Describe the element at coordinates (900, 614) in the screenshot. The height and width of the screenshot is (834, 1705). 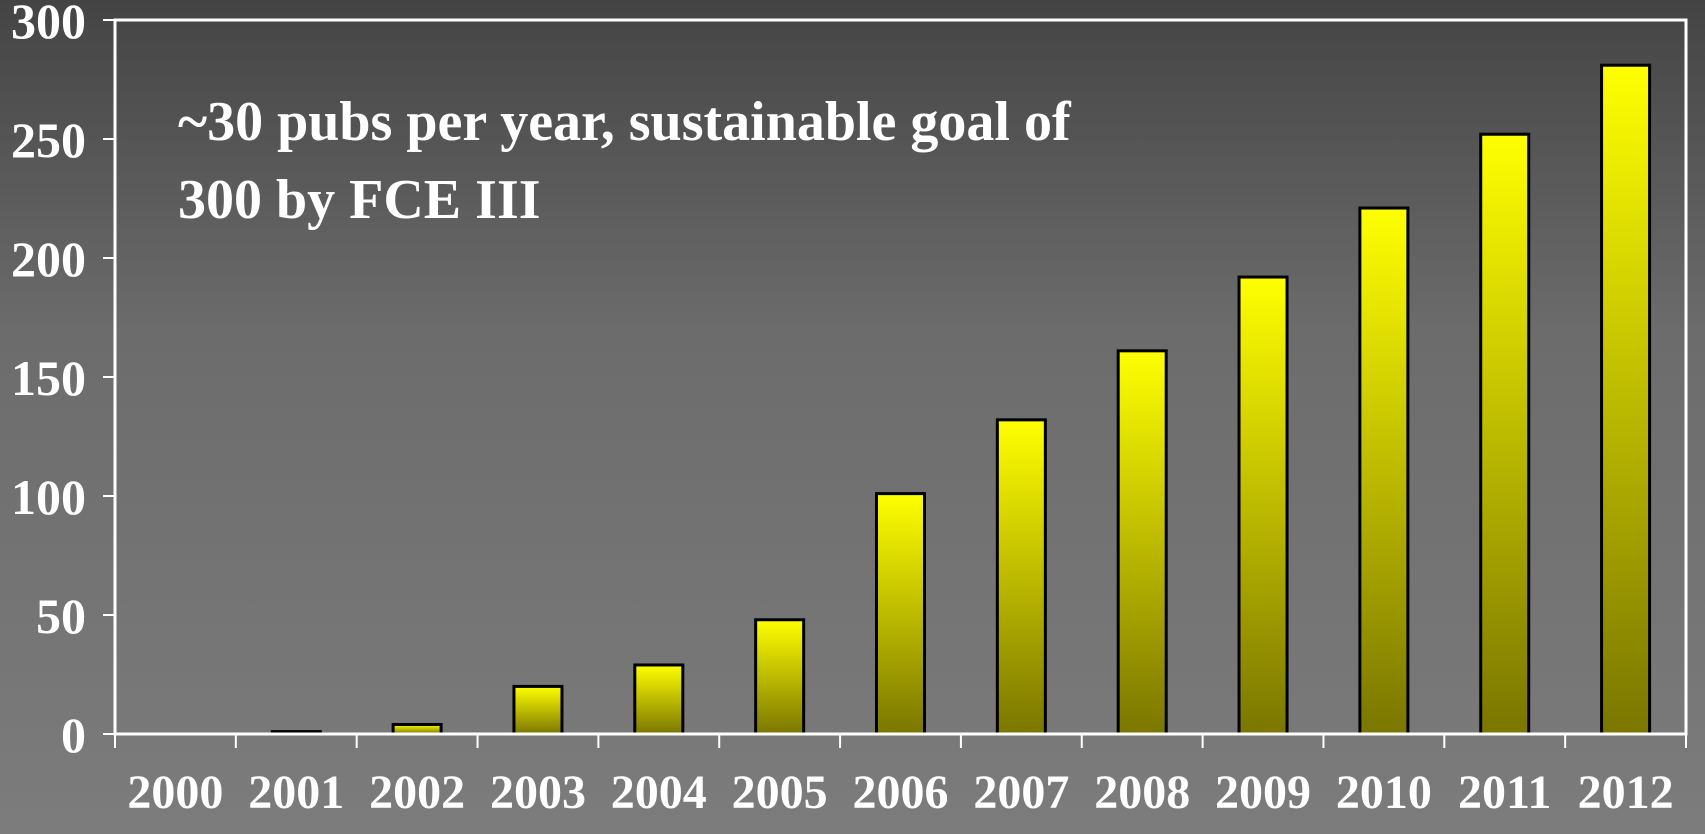
I see `bar-2006` at that location.